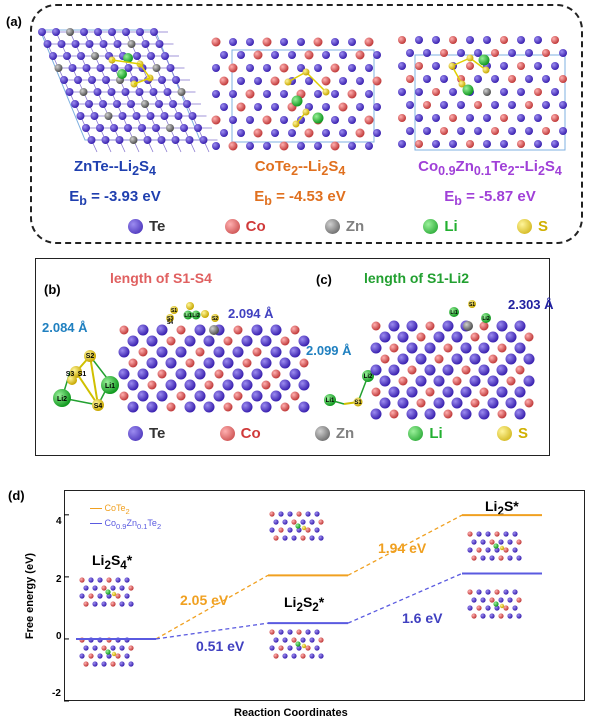  What do you see at coordinates (115, 198) in the screenshot?
I see `eb-znte: Eb = -3.93 eV` at bounding box center [115, 198].